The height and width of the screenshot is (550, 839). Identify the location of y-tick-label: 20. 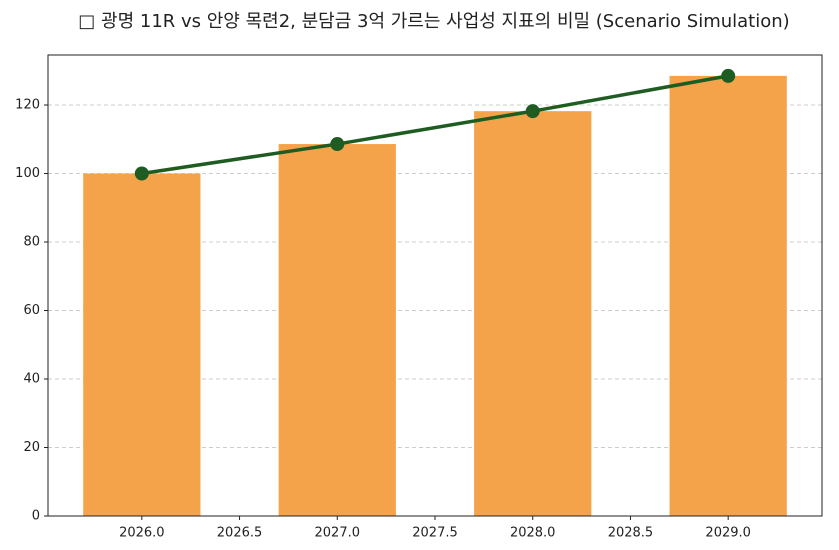
(31, 447).